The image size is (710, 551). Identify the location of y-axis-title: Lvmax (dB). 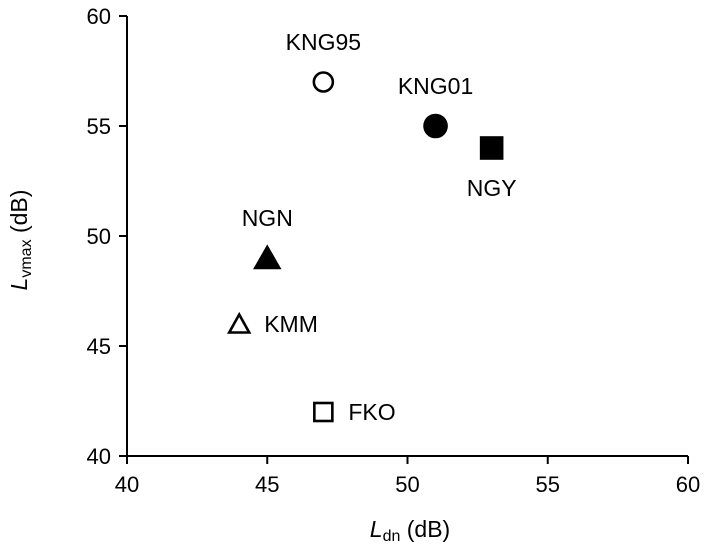
(20, 240).